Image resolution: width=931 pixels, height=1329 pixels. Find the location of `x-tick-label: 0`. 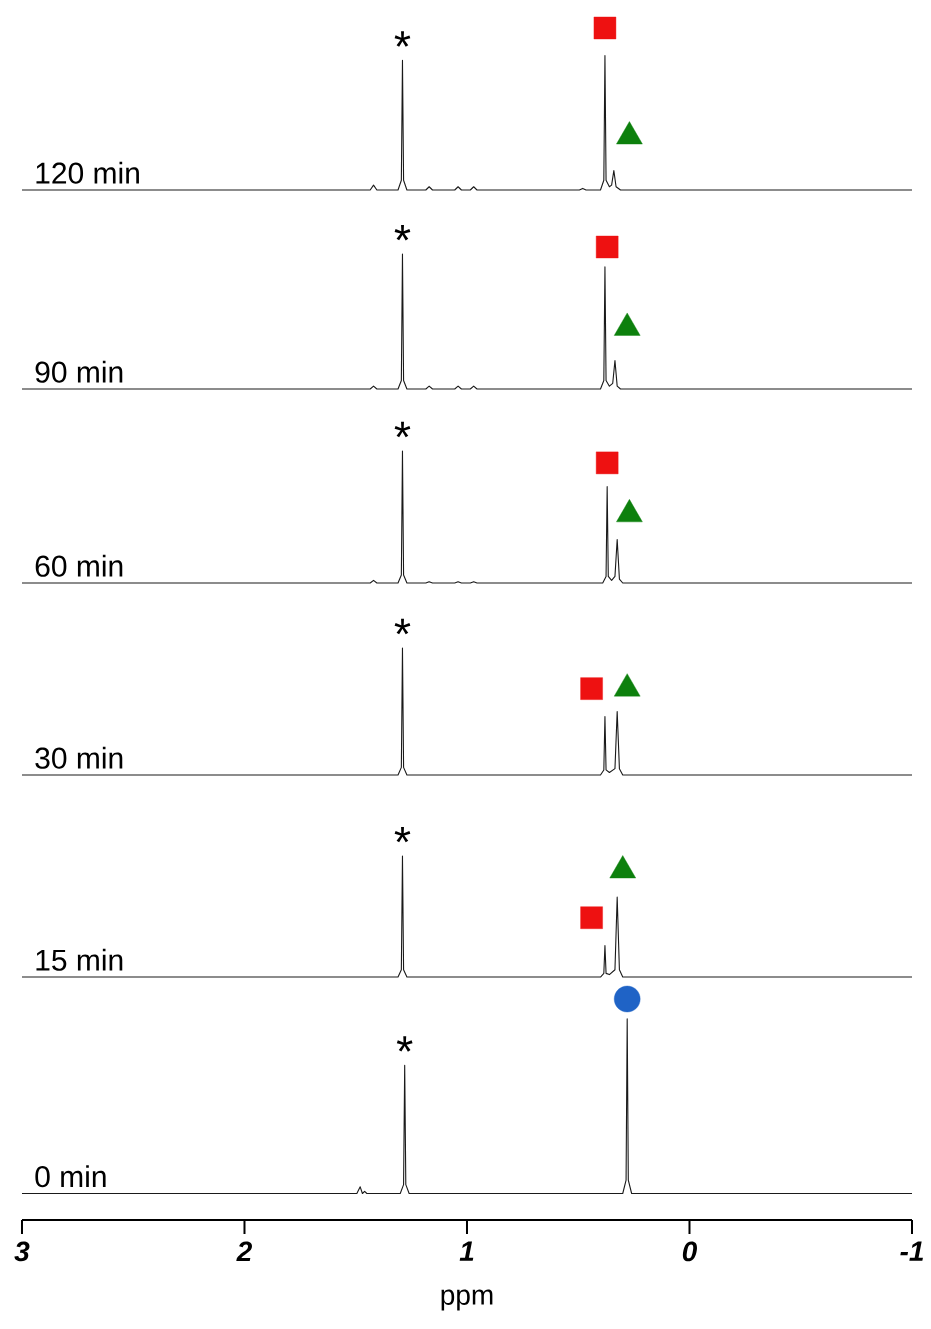

x-tick-label: 0 is located at coordinates (689, 1251).